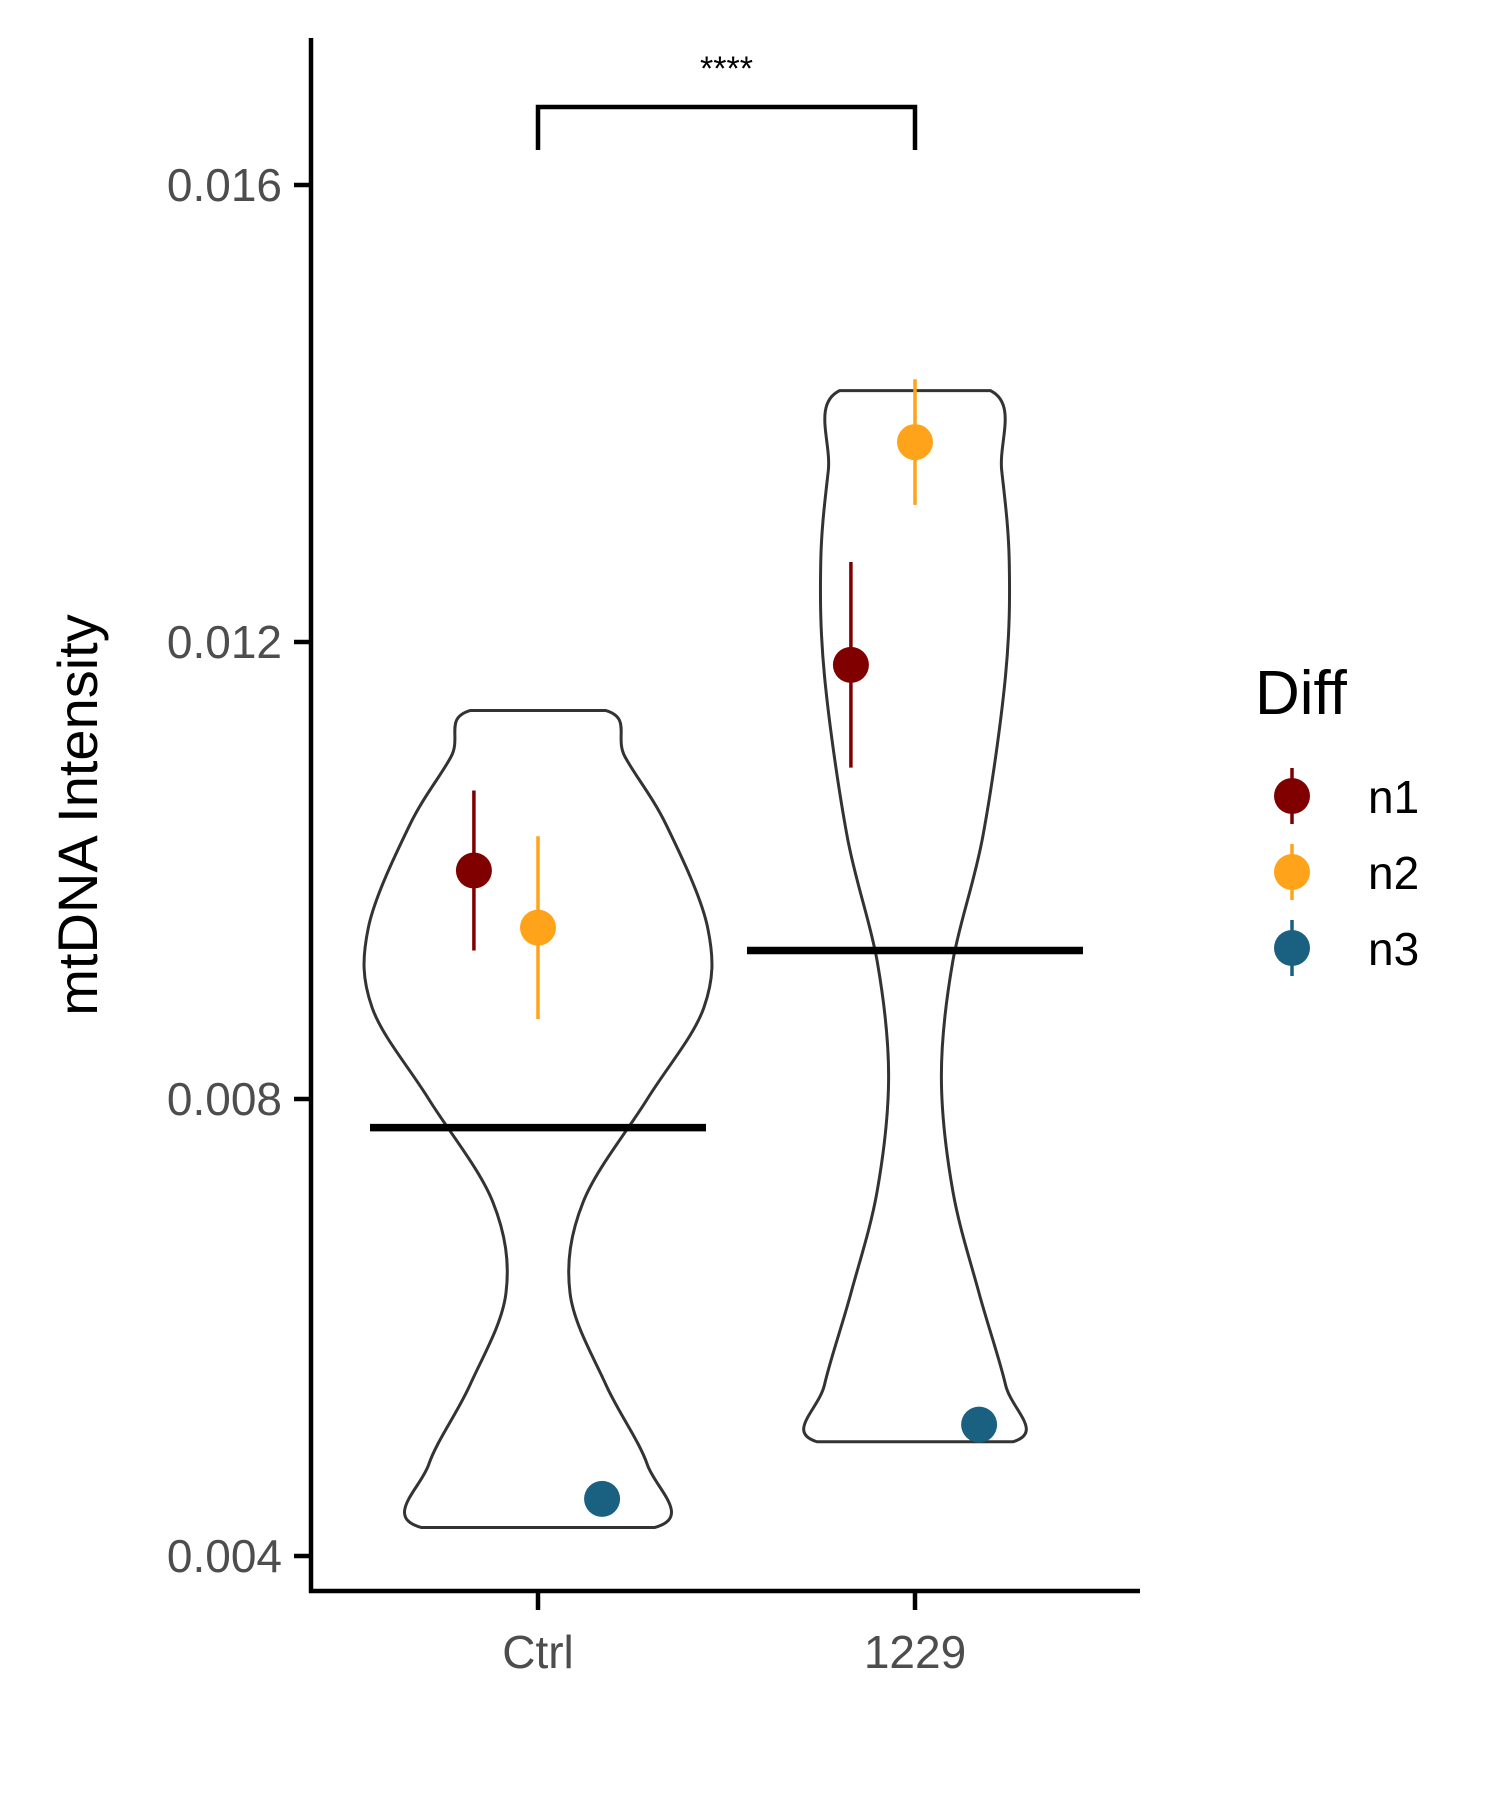  I want to click on point-n1-Ctrl, so click(473, 870).